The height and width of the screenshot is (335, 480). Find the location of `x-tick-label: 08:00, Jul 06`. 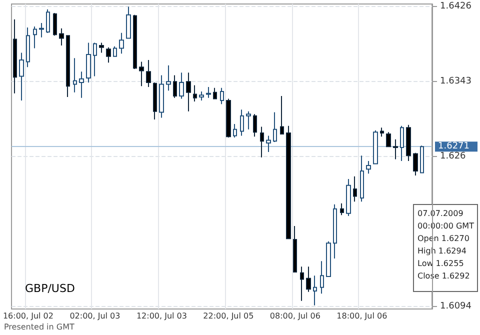

x-tick-label: 08:00, Jul 06 is located at coordinates (295, 316).